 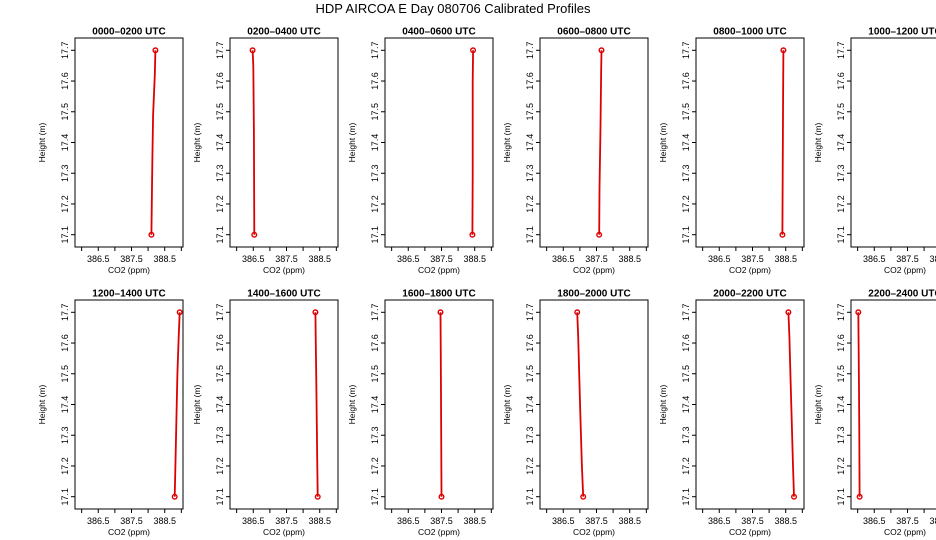 I want to click on panel-title: 2200–2400 UTC, so click(x=902, y=294).